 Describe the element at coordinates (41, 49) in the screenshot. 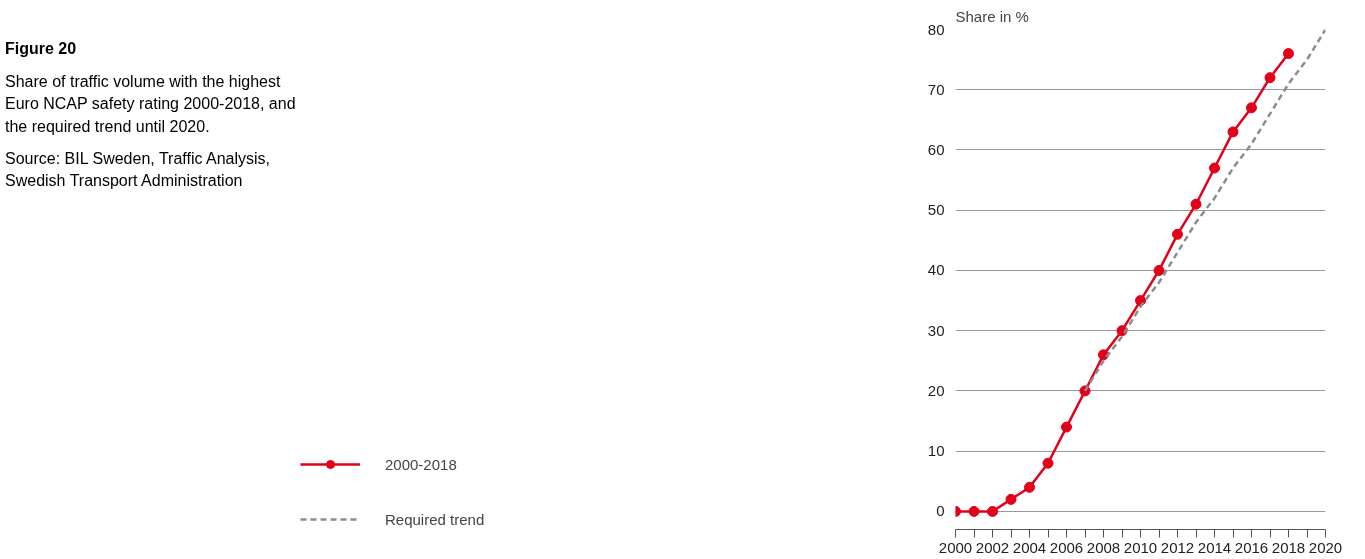

I see `text: Figure 20` at that location.